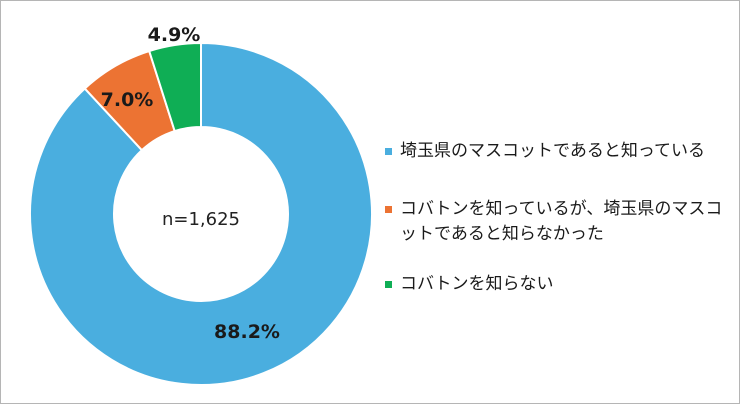  I want to click on data-label: 4.9%, so click(174, 35).